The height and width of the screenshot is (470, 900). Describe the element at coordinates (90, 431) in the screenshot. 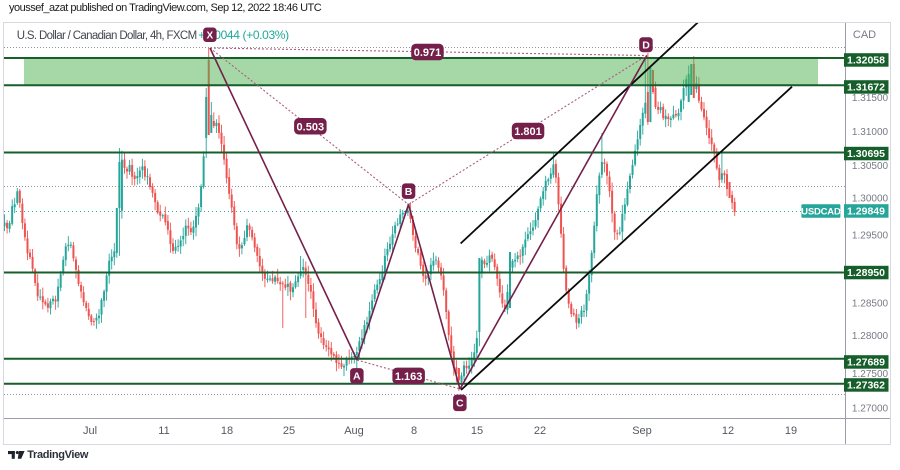

I see `svg-text: Jul` at that location.